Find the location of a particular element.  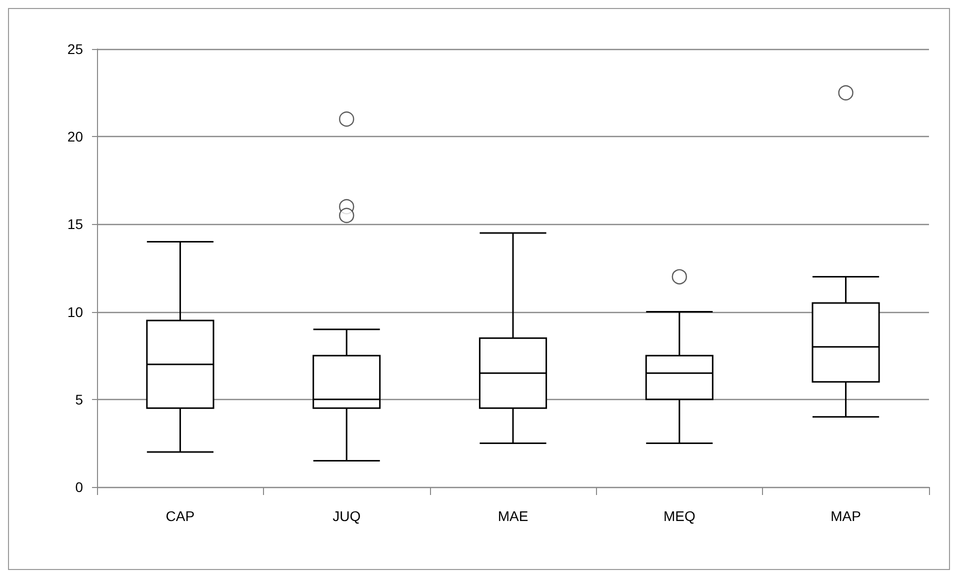

y-tick-label: 10 is located at coordinates (75, 312).